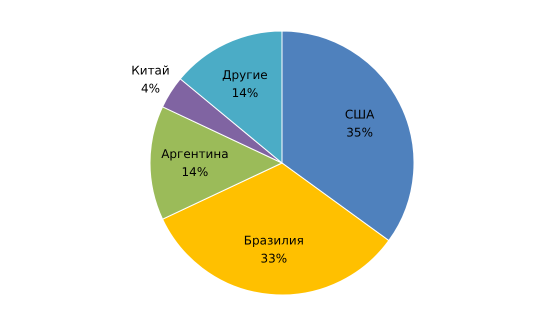 This screenshot has height=327, width=559. I want to click on data-label: 33%, so click(274, 259).